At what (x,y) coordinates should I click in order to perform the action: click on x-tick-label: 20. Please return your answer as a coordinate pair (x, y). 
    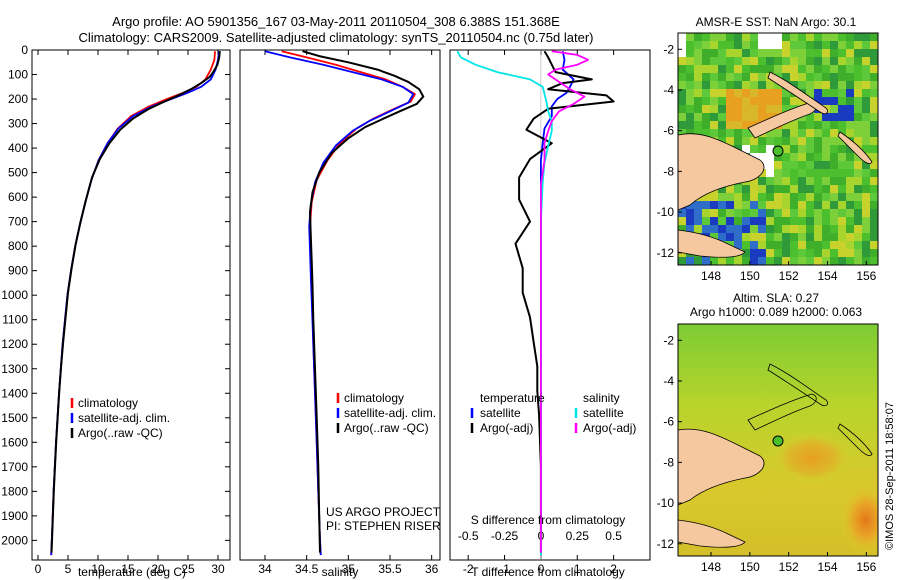
    Looking at the image, I should click on (158, 569).